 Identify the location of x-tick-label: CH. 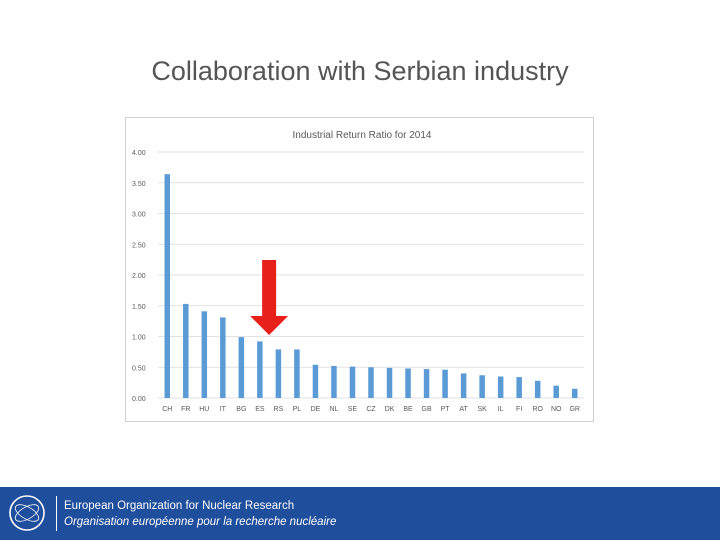
(167, 409).